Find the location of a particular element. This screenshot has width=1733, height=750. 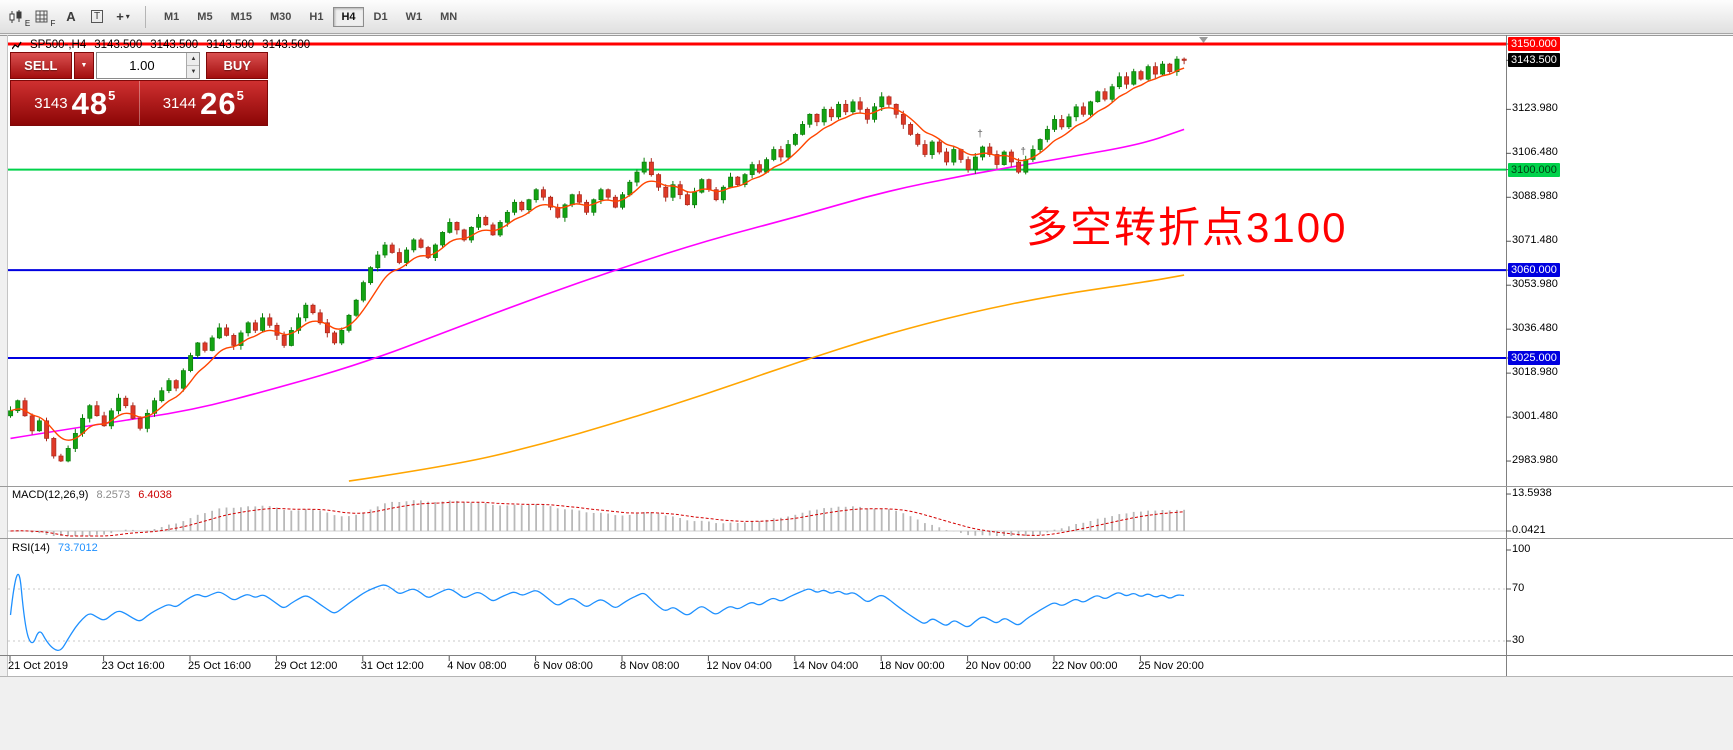

trade-panel-controls: SELL ▼ ▲ ▼ BUY is located at coordinates (139, 65).